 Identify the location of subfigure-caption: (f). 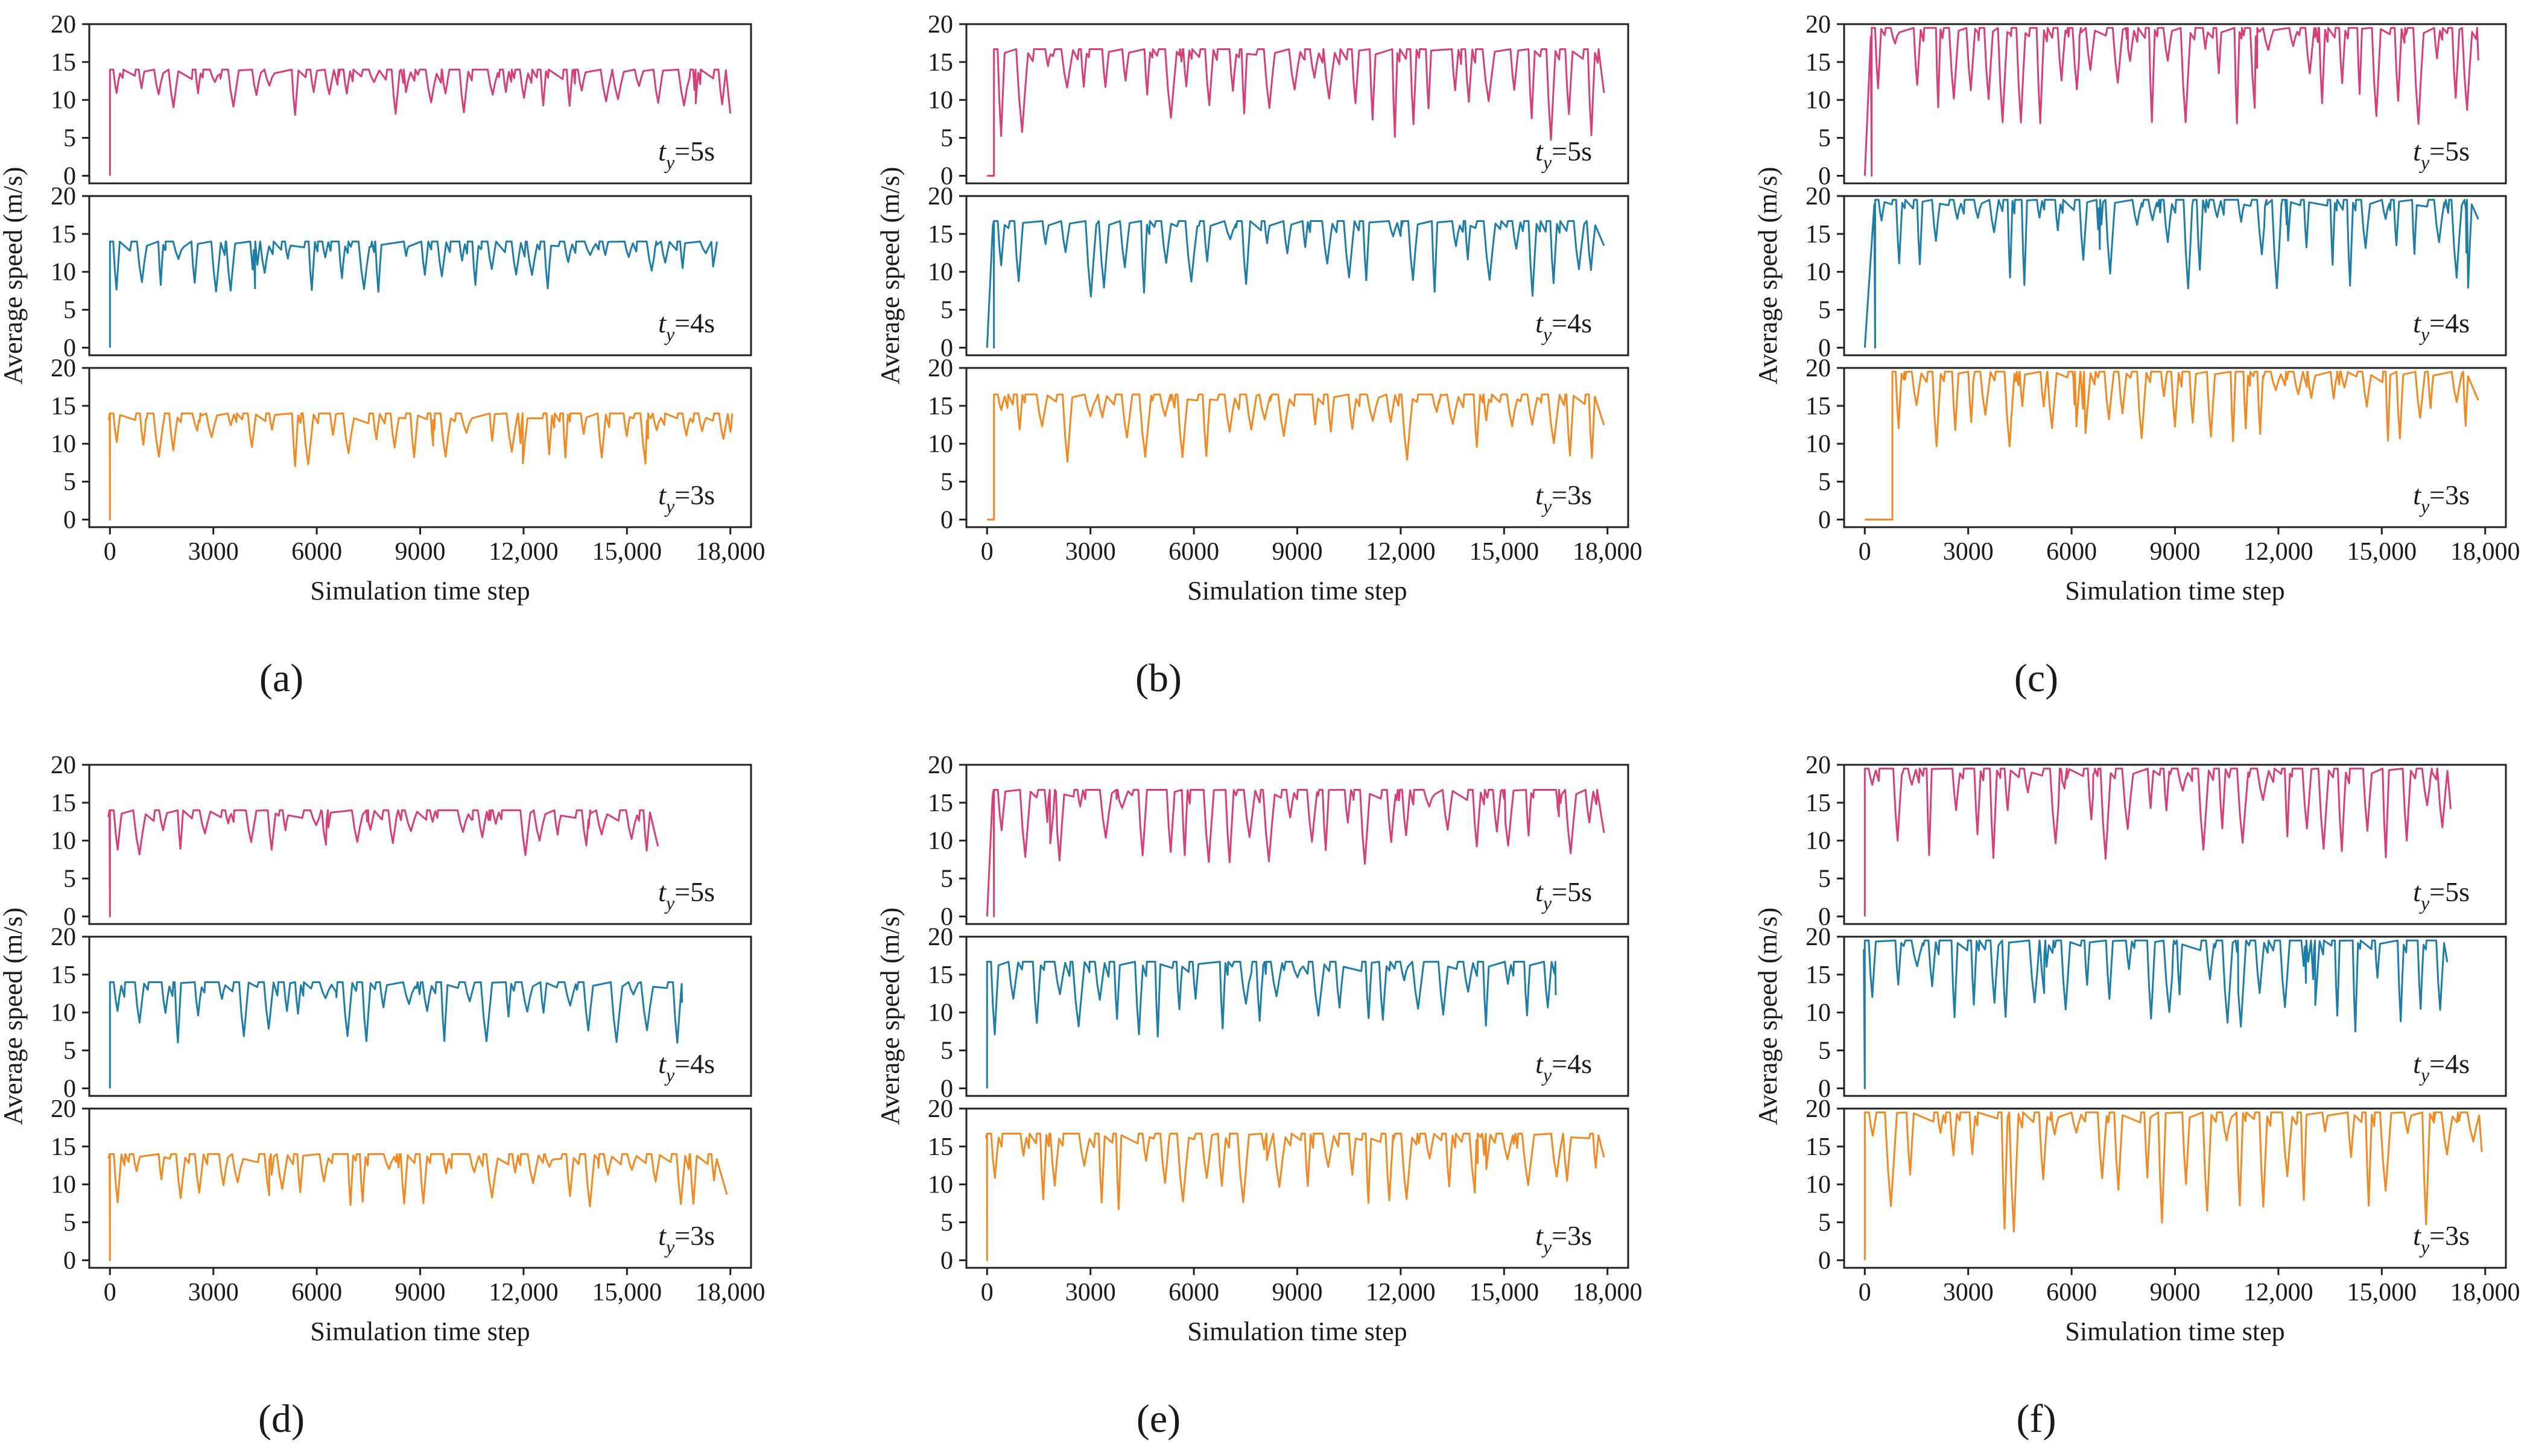
(2036, 1419).